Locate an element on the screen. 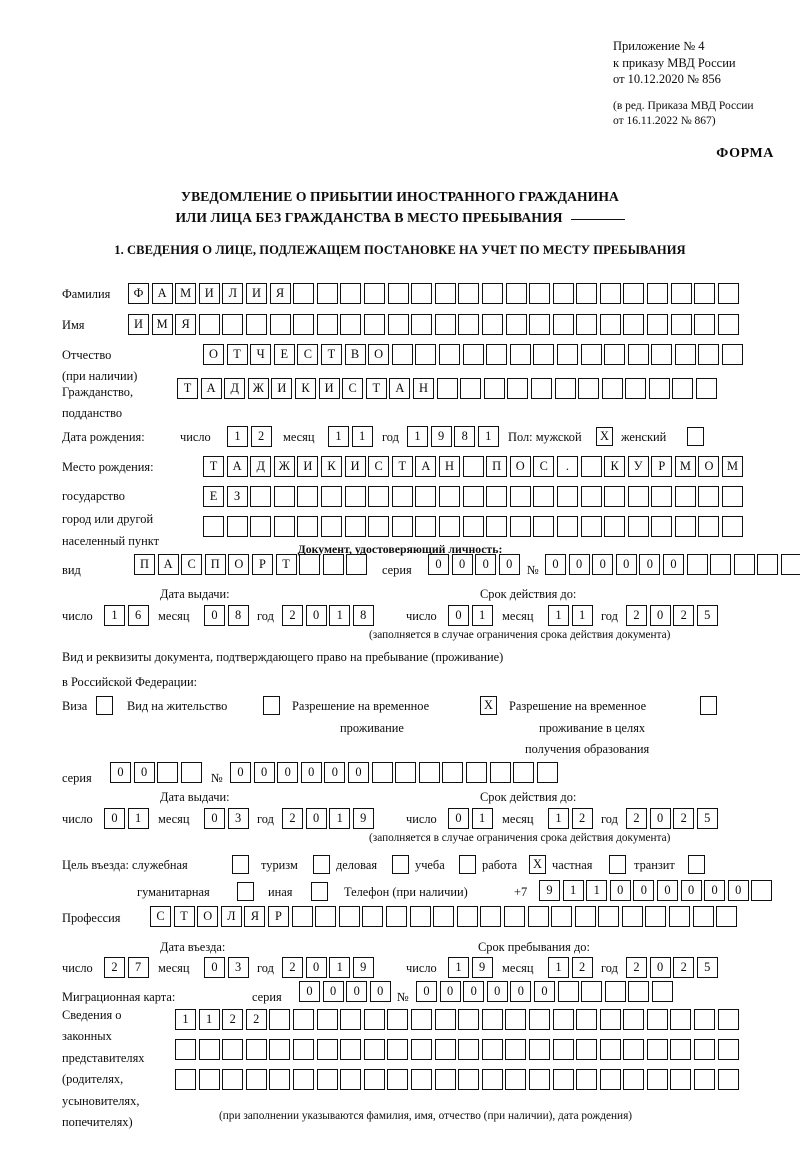 The image size is (800, 1163). char-cell: М is located at coordinates (186, 293).